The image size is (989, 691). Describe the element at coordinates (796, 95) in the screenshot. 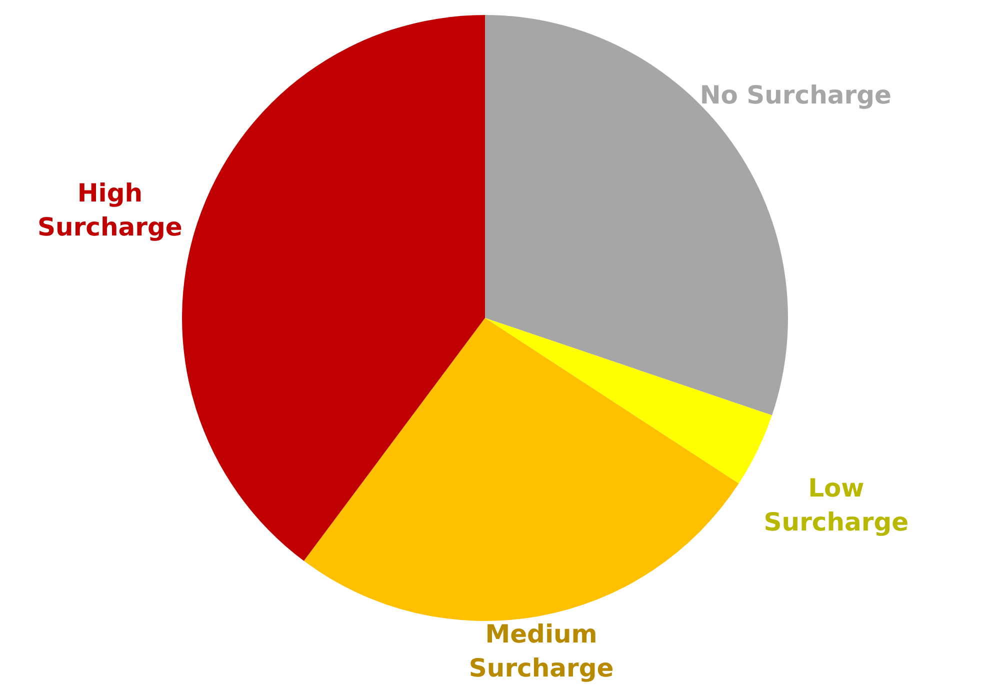

I see `slice-label: No Surcharge` at that location.